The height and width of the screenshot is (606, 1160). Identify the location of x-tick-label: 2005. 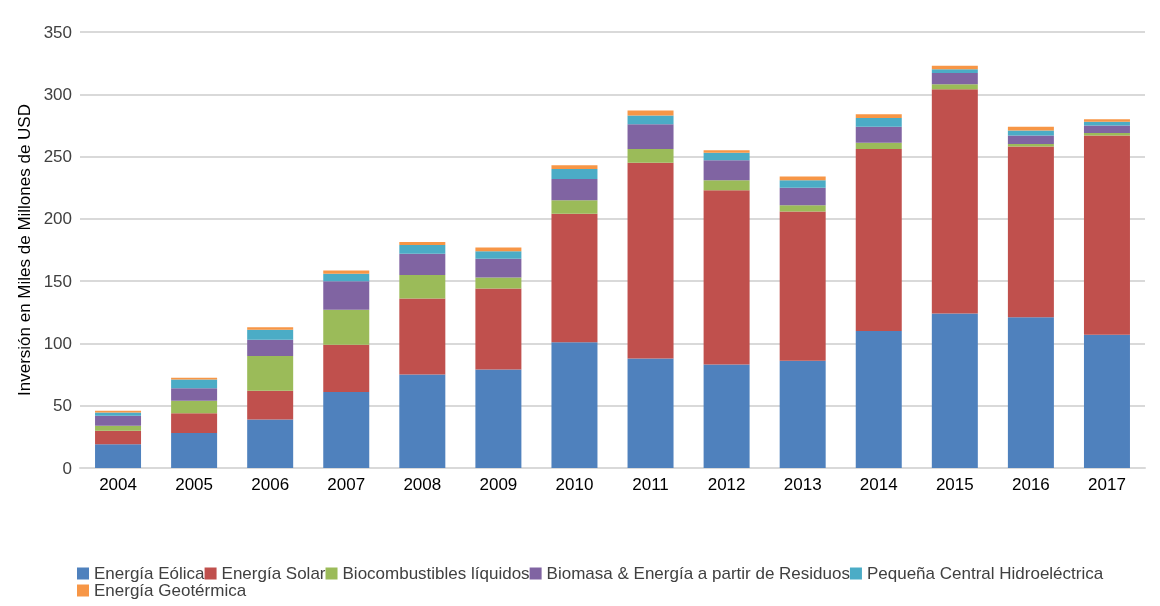
(194, 484).